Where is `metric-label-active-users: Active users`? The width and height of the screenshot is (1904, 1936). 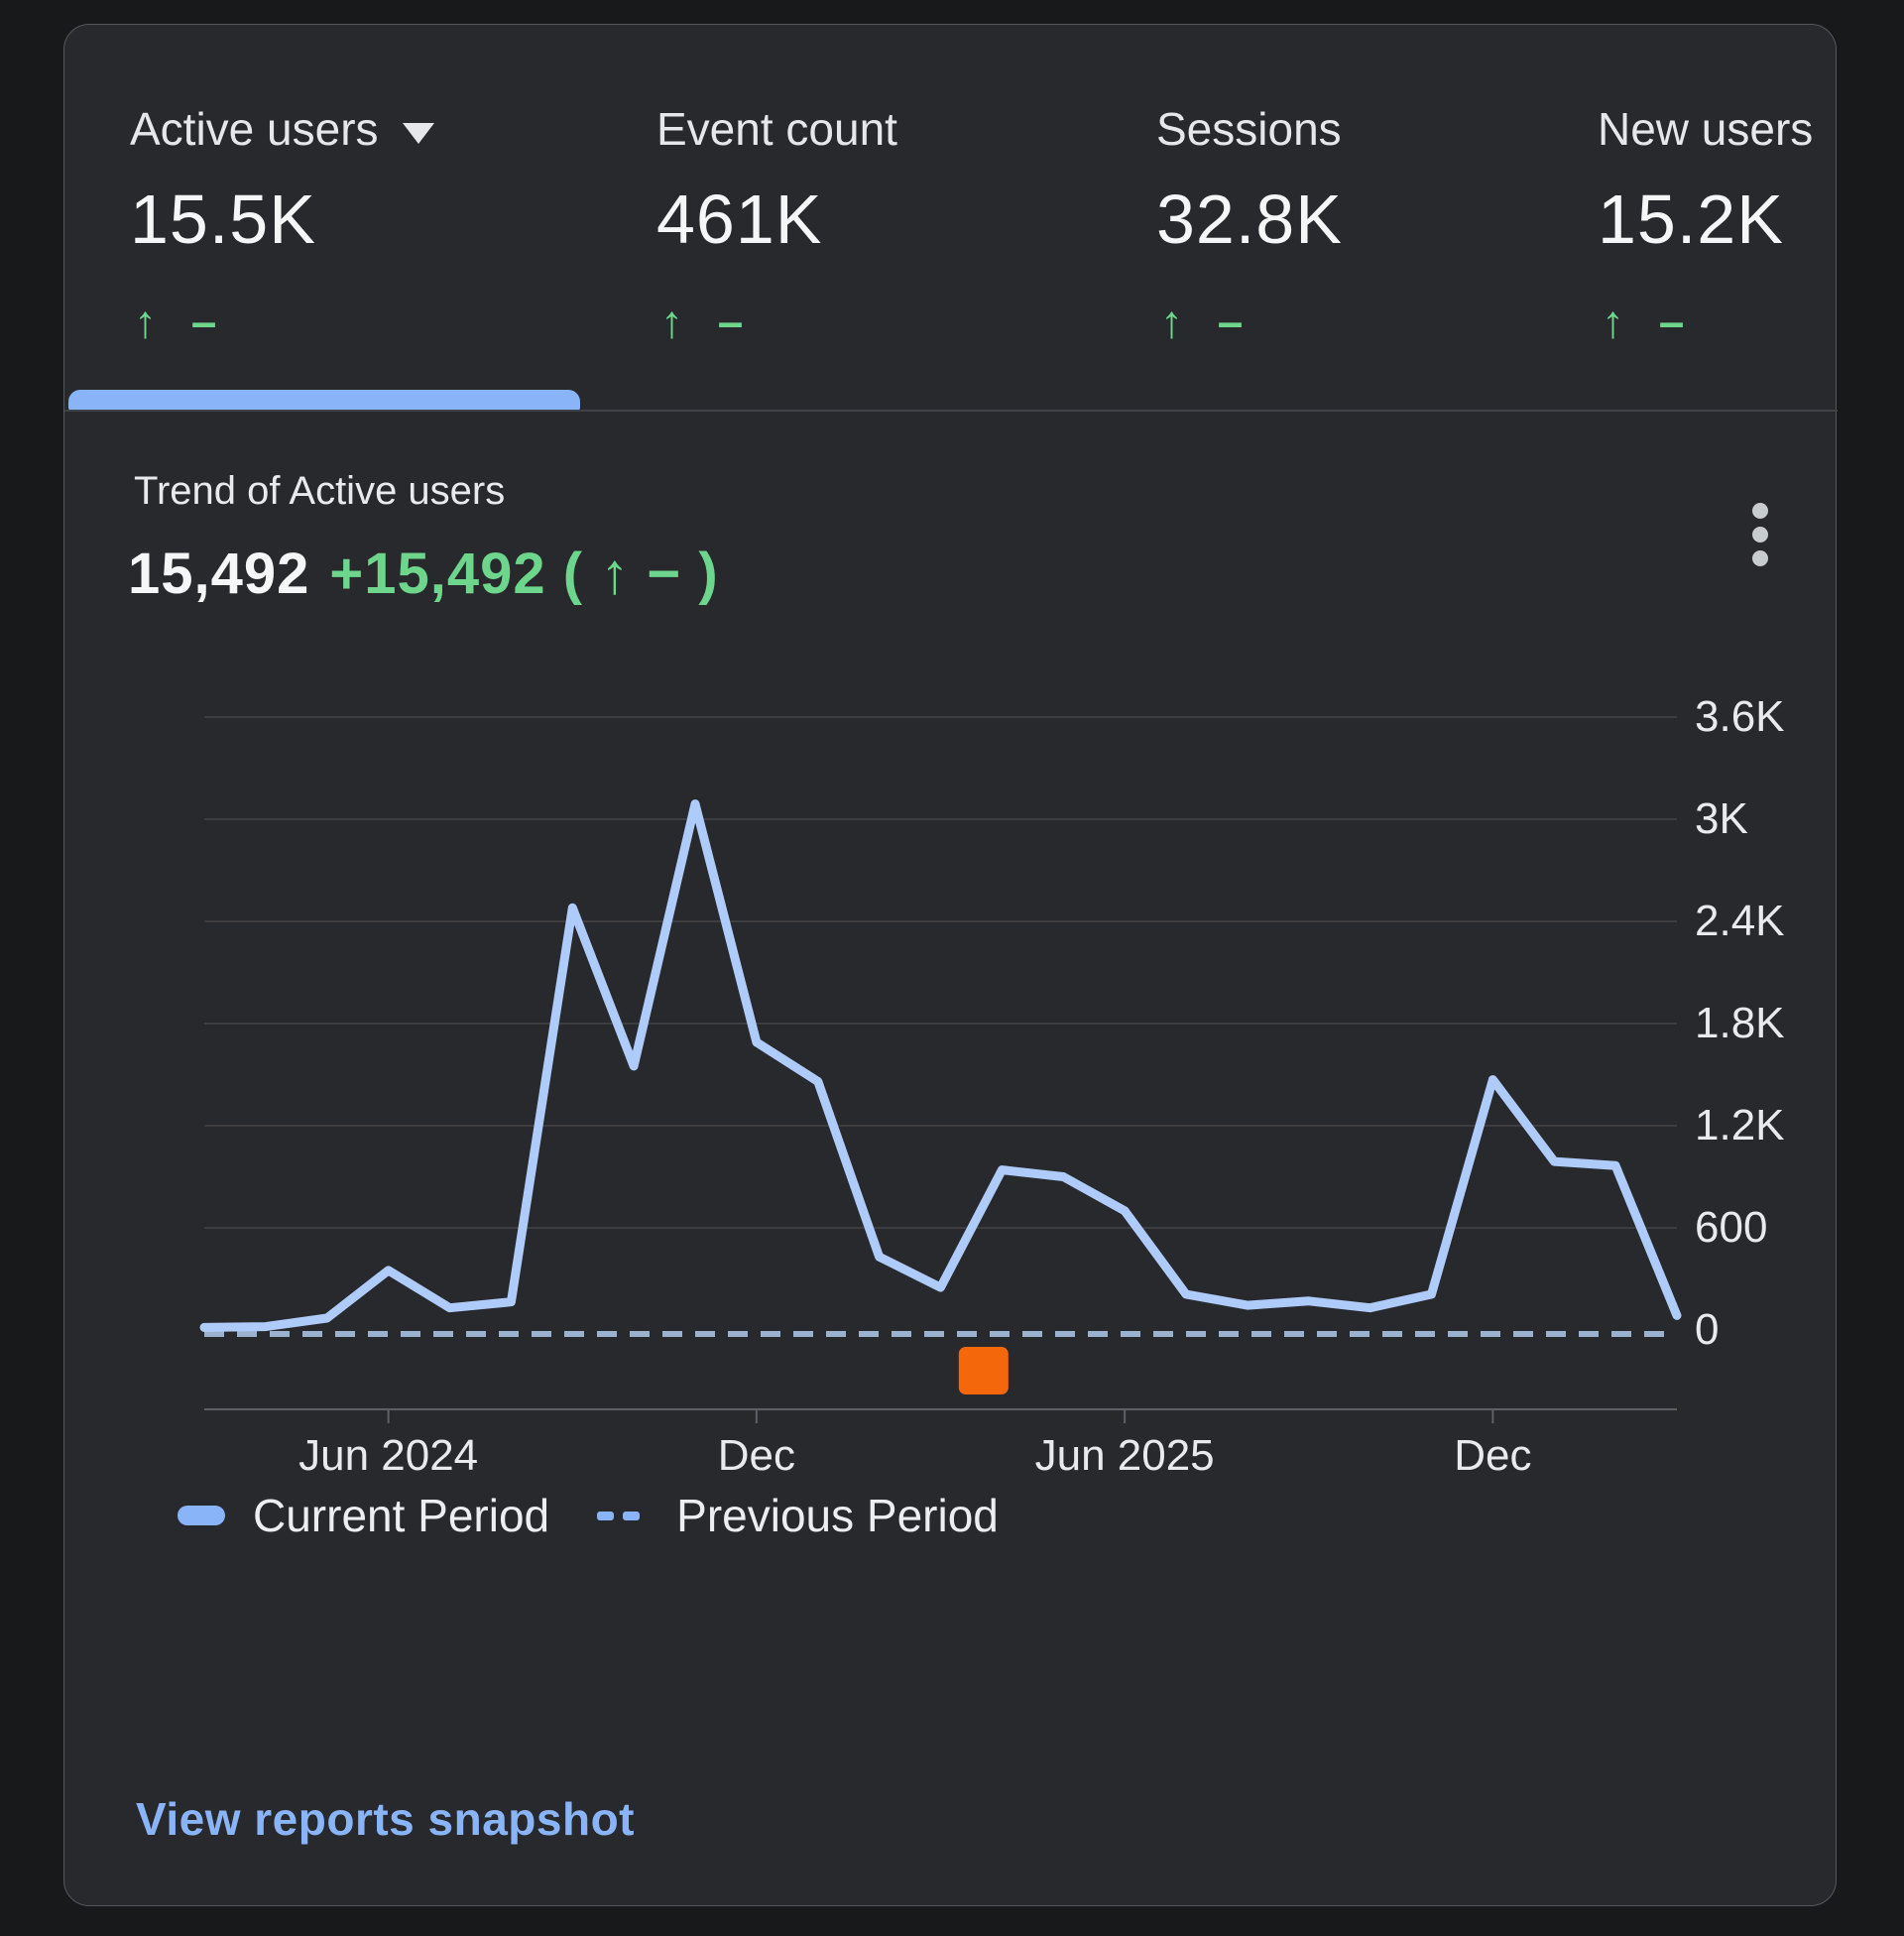
metric-label-active-users: Active users is located at coordinates (282, 129).